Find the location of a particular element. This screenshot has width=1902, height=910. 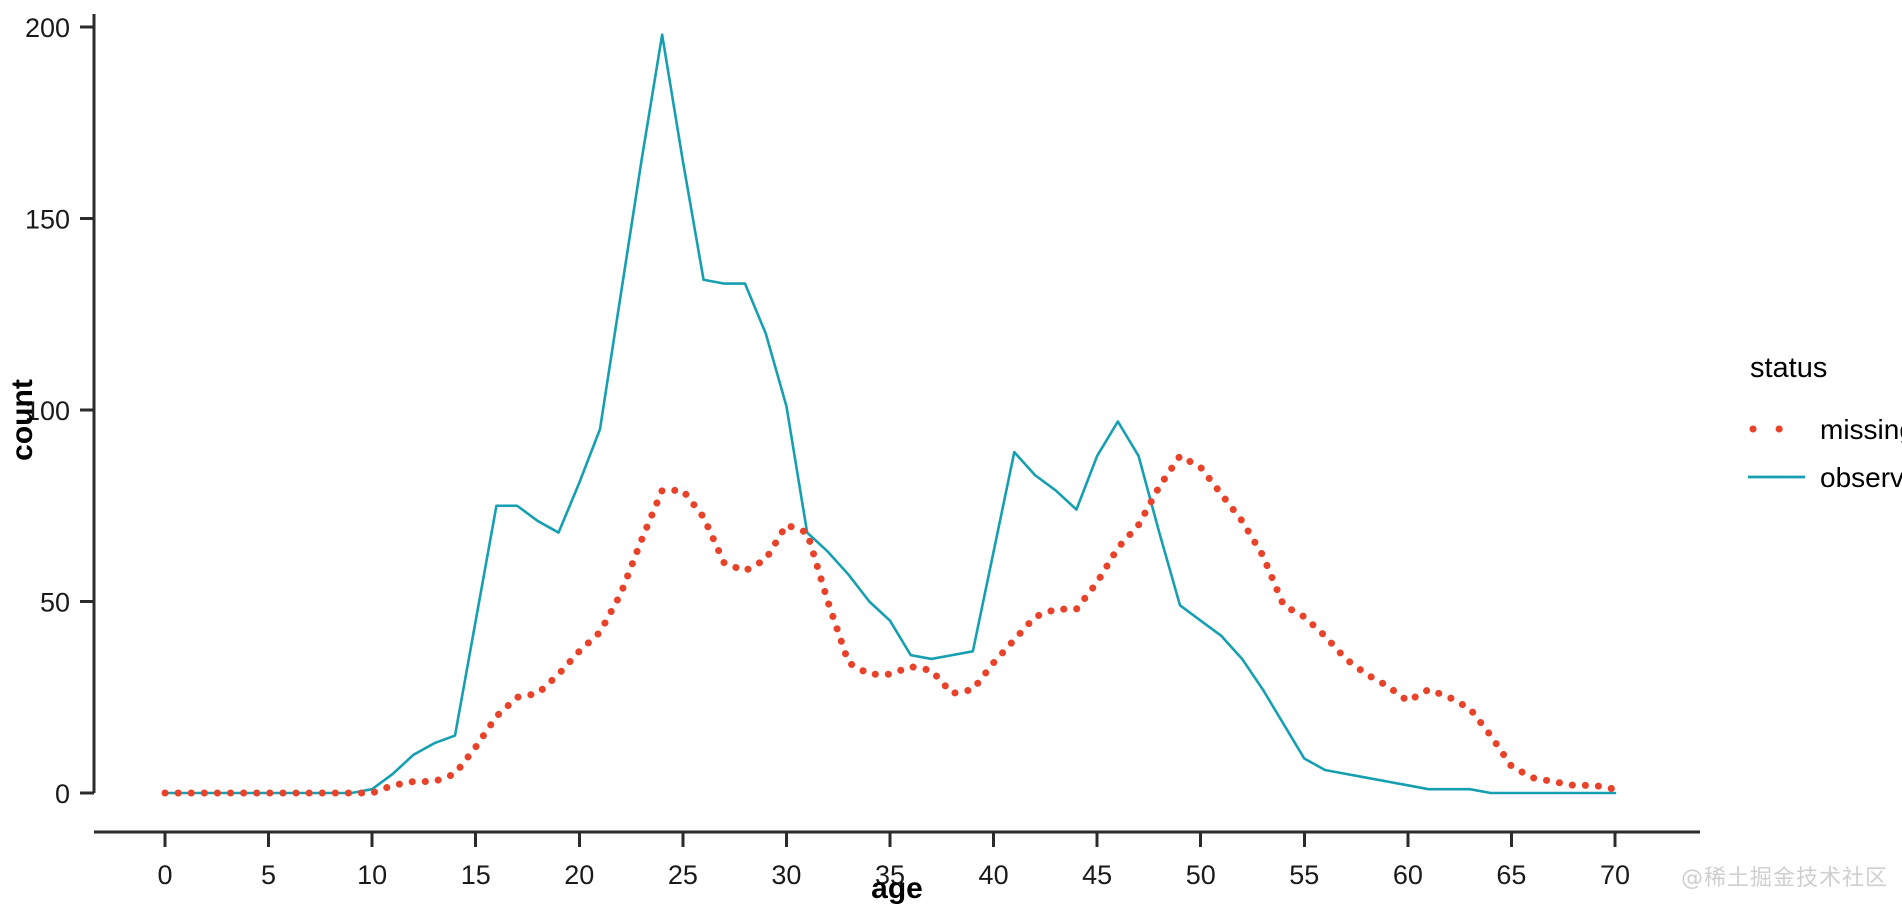

legend-title: status is located at coordinates (1788, 368).